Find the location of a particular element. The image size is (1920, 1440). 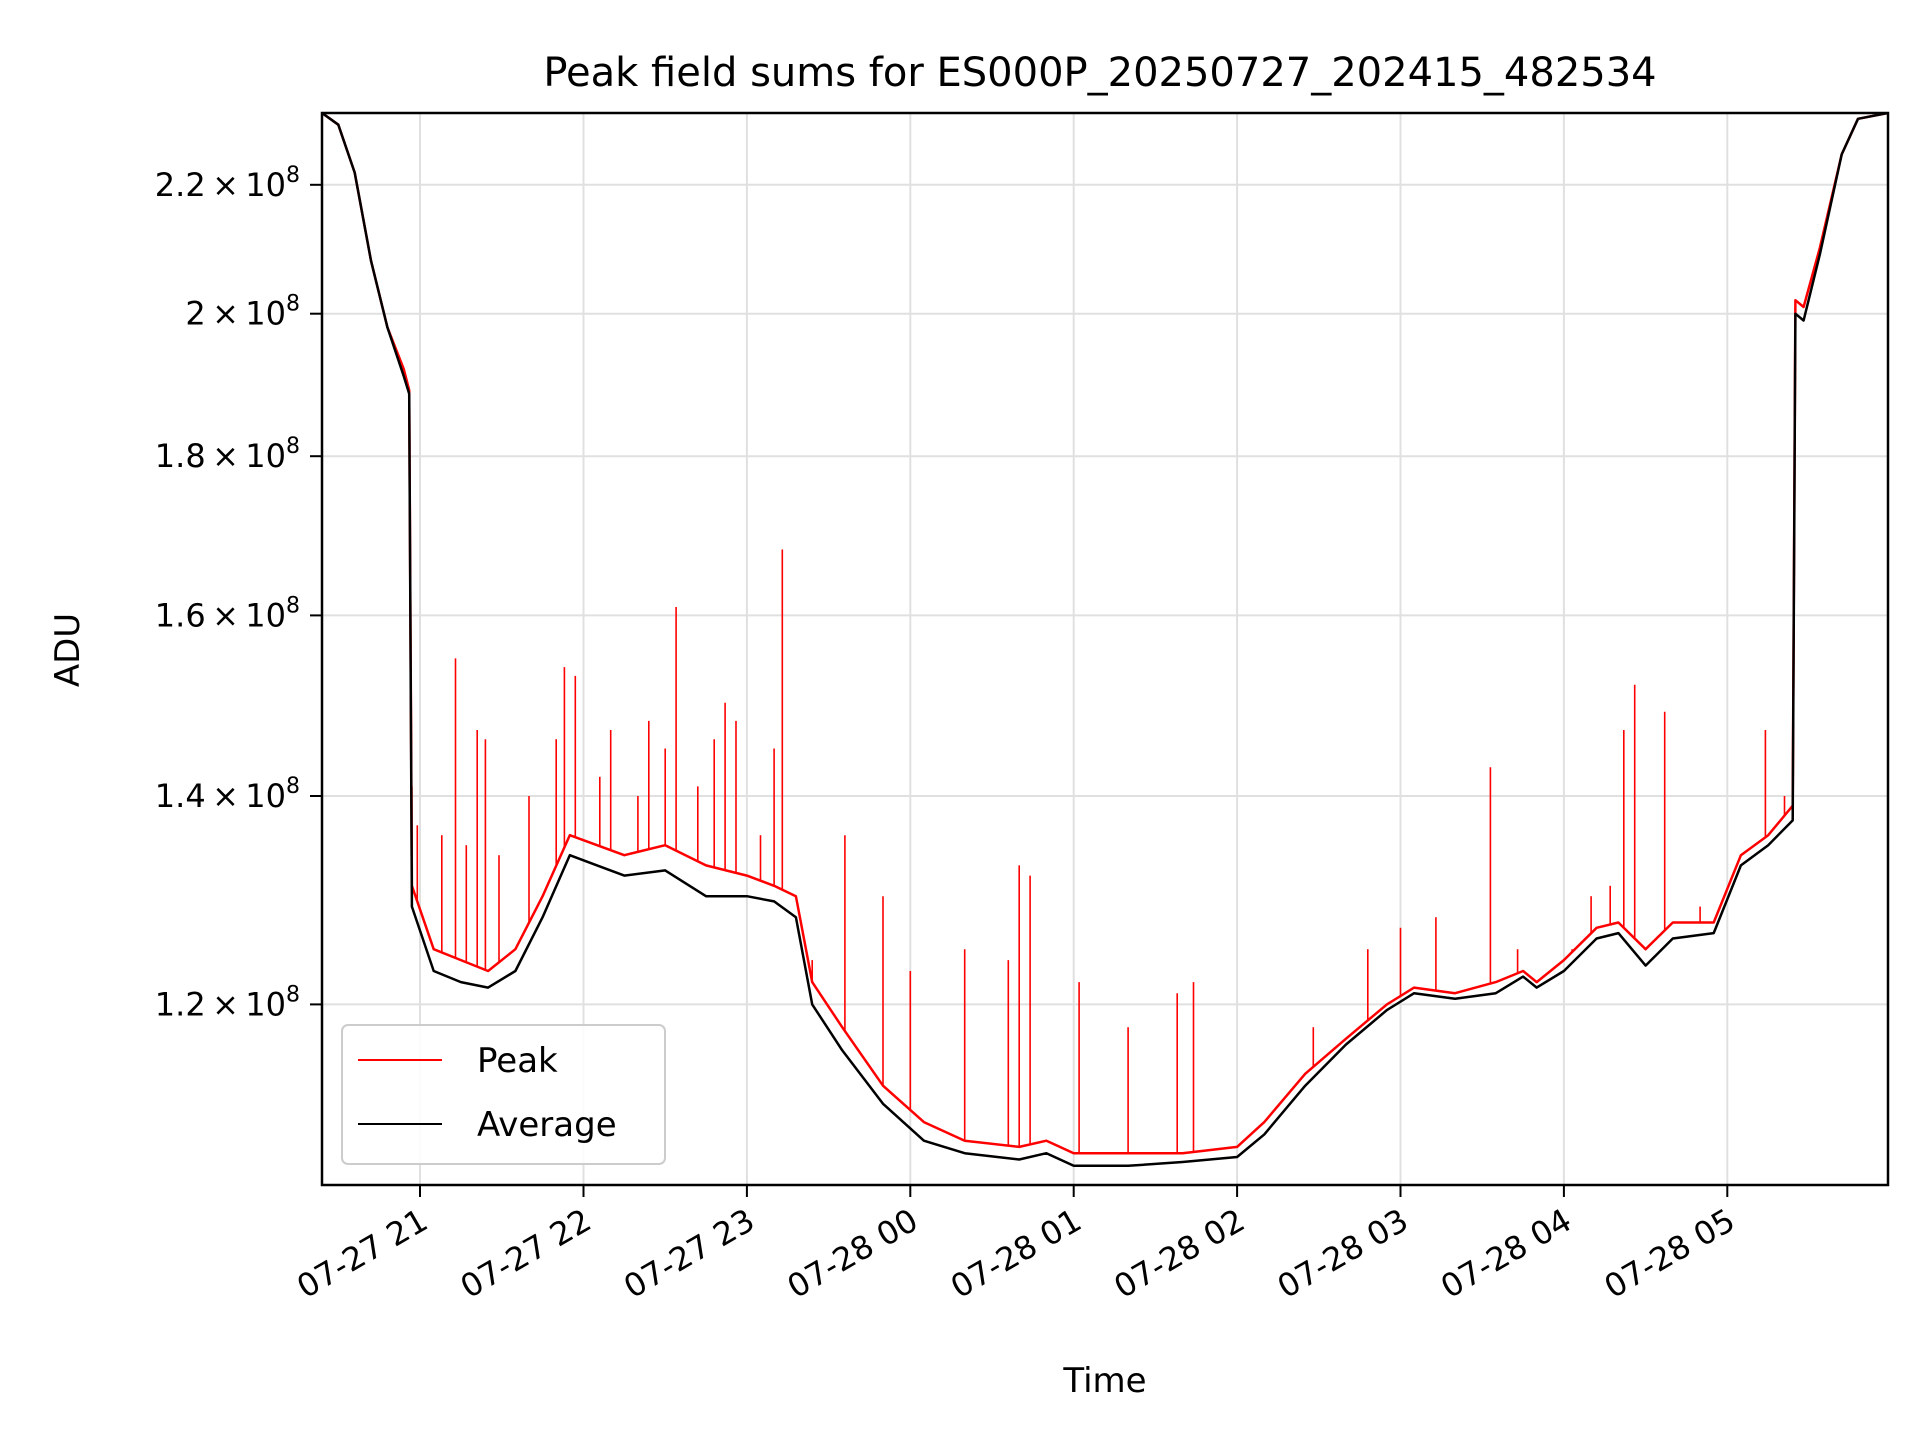

y-tick-label: 1.4 × 108 is located at coordinates (227, 794).